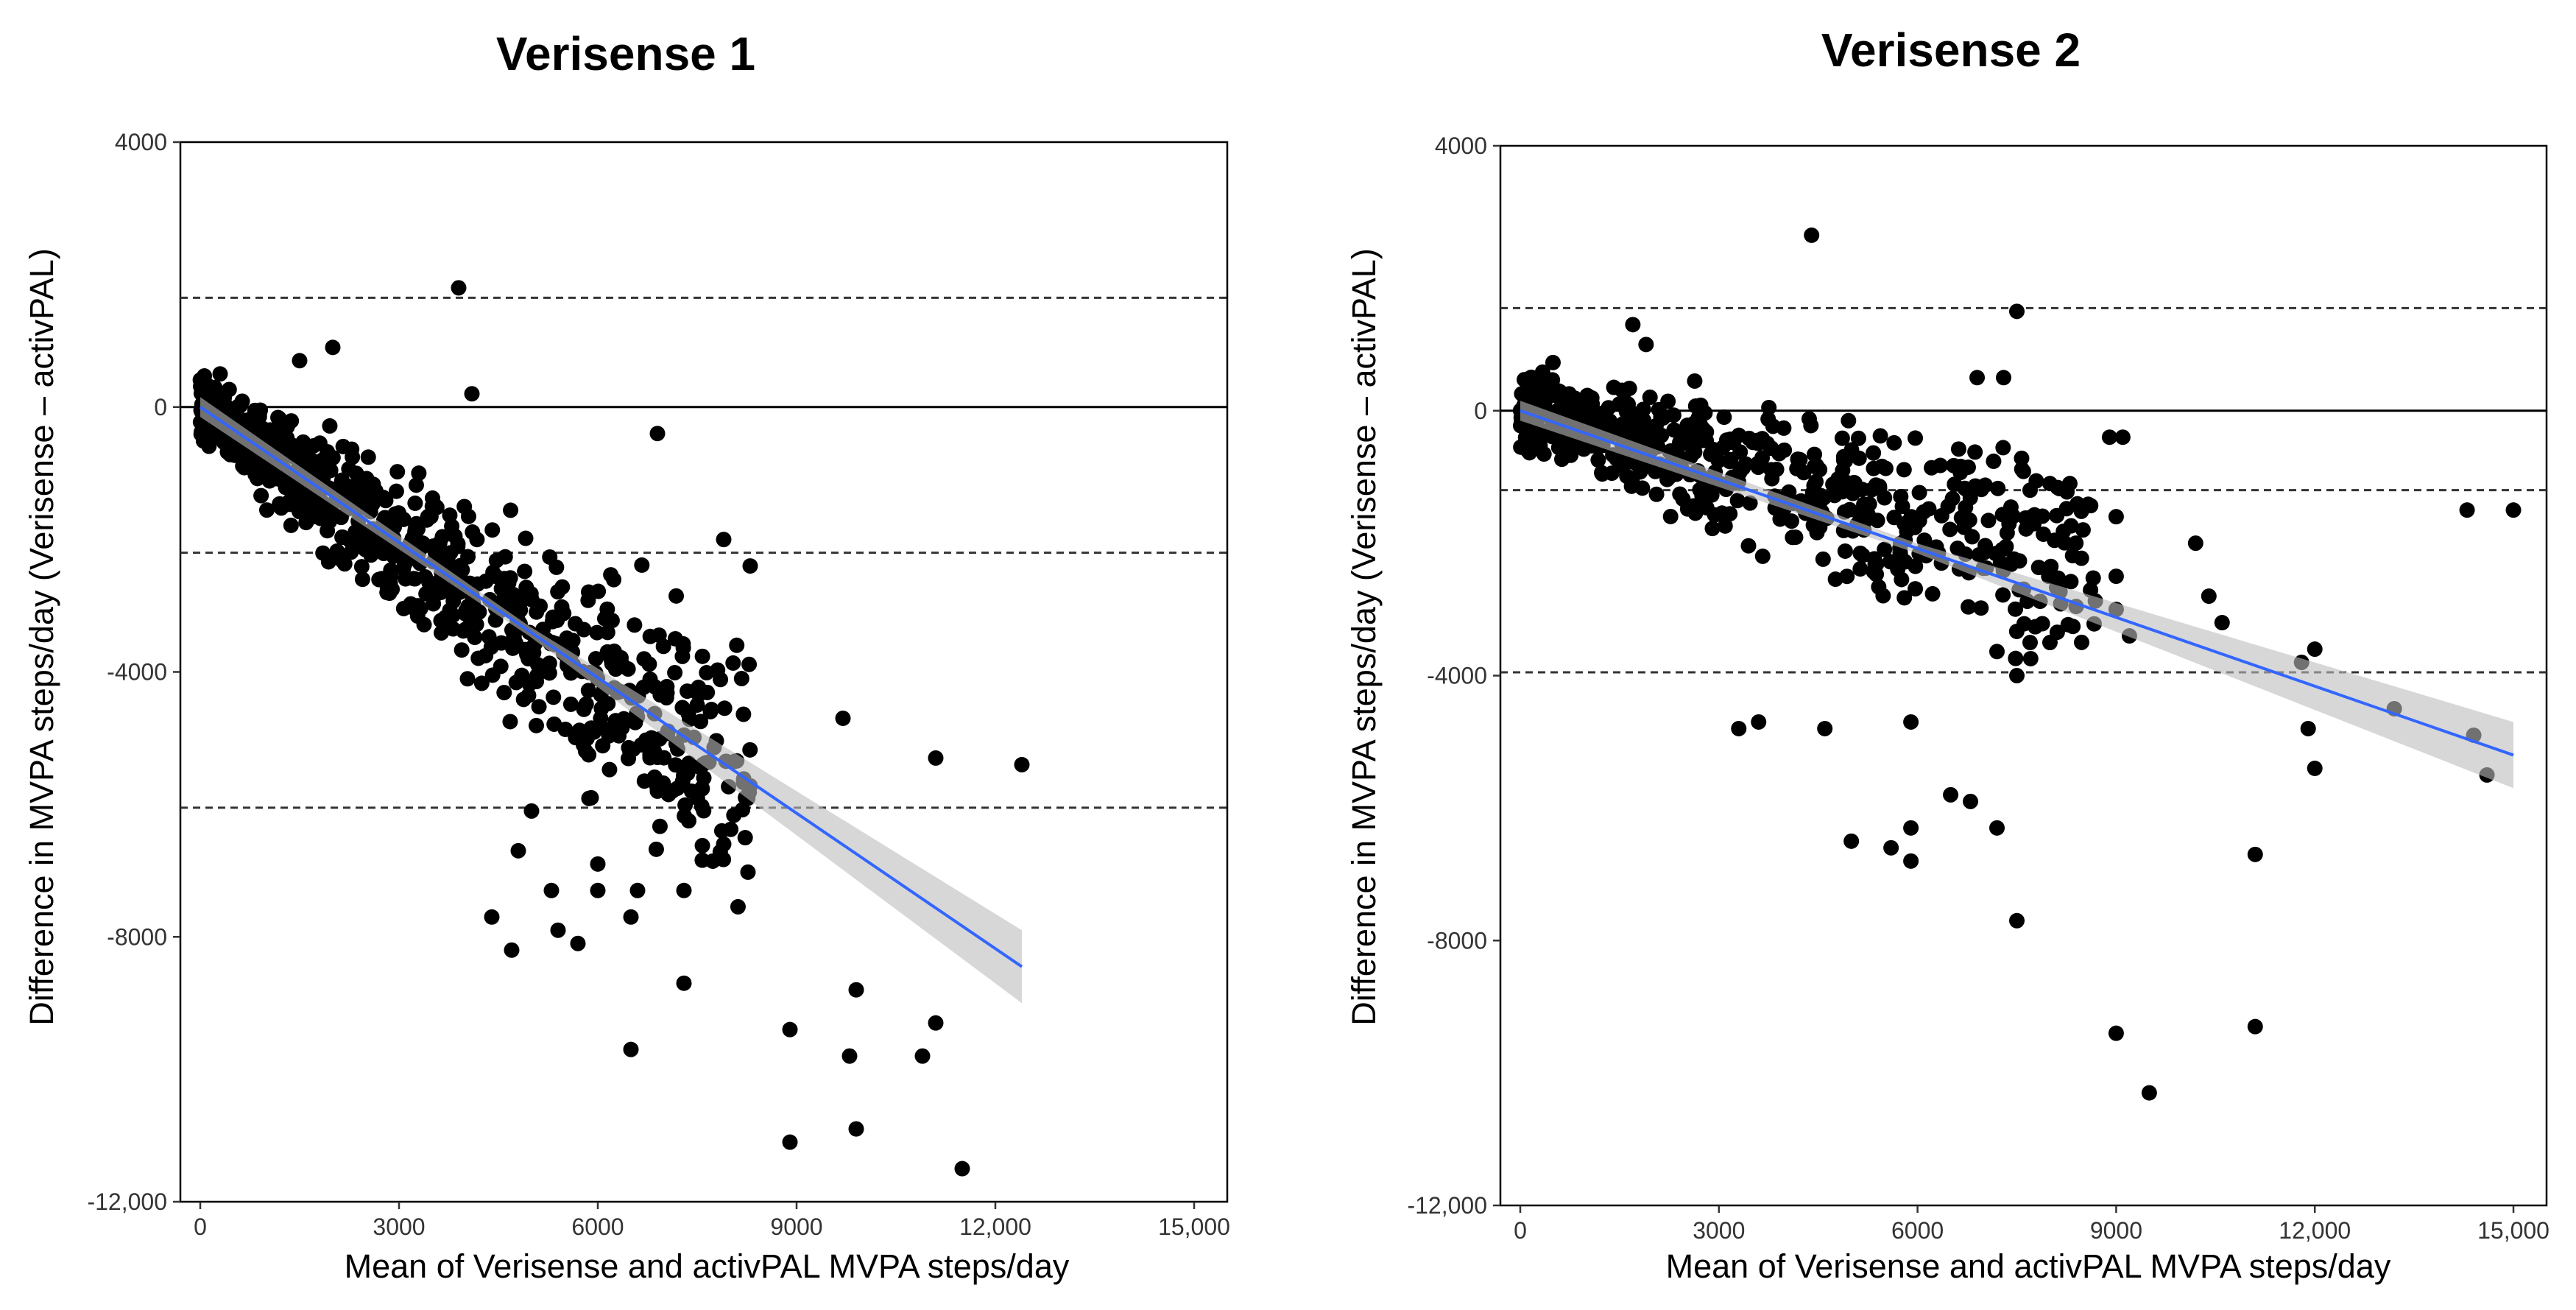 The image size is (2576, 1310). I want to click on y-tick-label: 4000, so click(141, 142).